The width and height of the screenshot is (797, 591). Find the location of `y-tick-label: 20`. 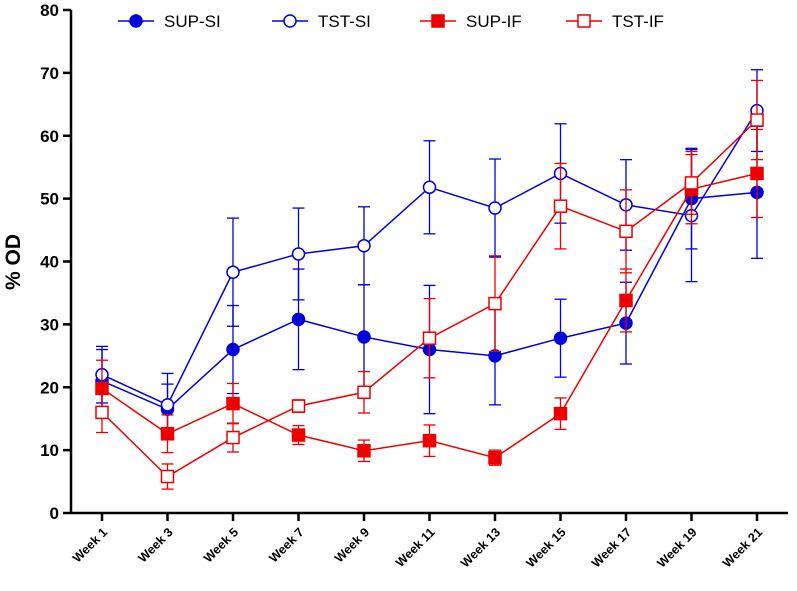

y-tick-label: 20 is located at coordinates (49, 387).